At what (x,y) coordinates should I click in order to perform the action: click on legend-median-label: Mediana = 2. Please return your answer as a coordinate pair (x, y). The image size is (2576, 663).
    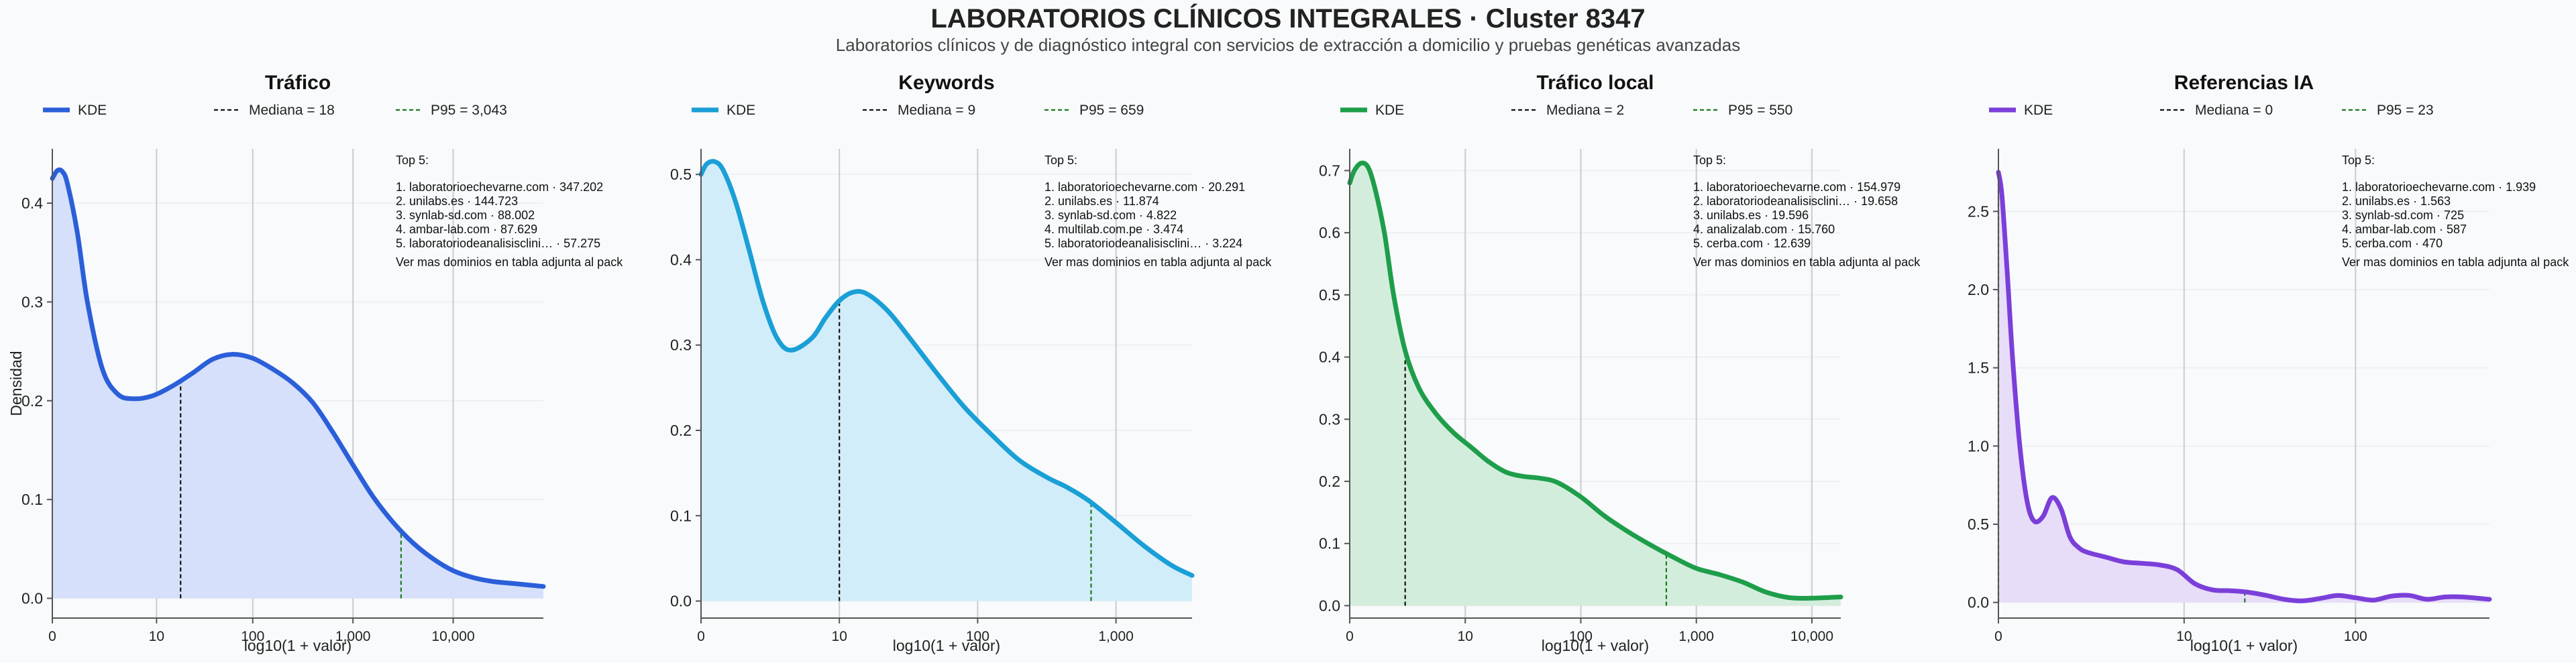
    Looking at the image, I should click on (1585, 111).